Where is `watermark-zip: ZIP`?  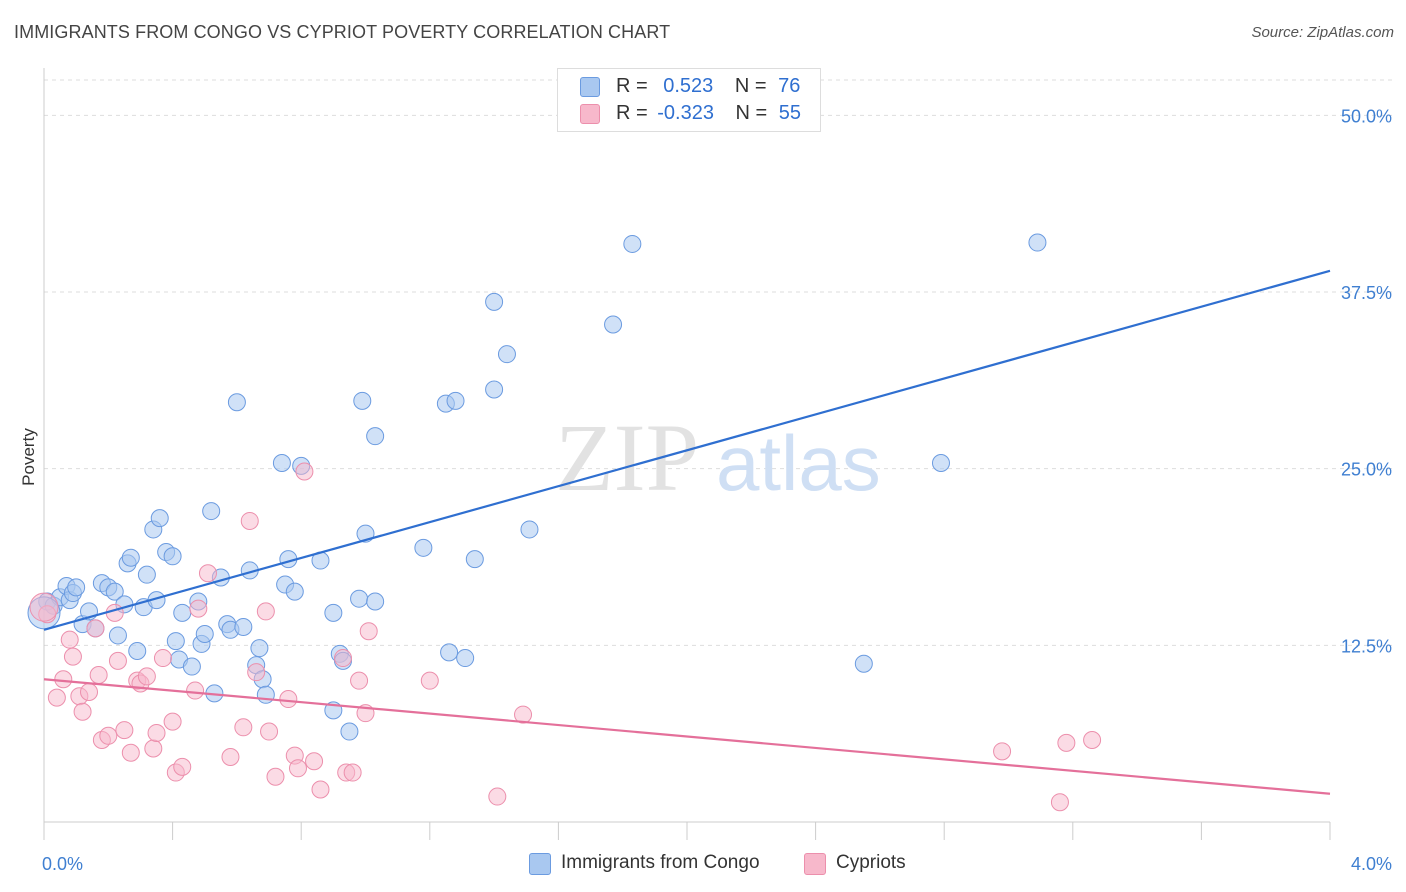
watermark-zip: ZIP is located at coordinates (627, 457).